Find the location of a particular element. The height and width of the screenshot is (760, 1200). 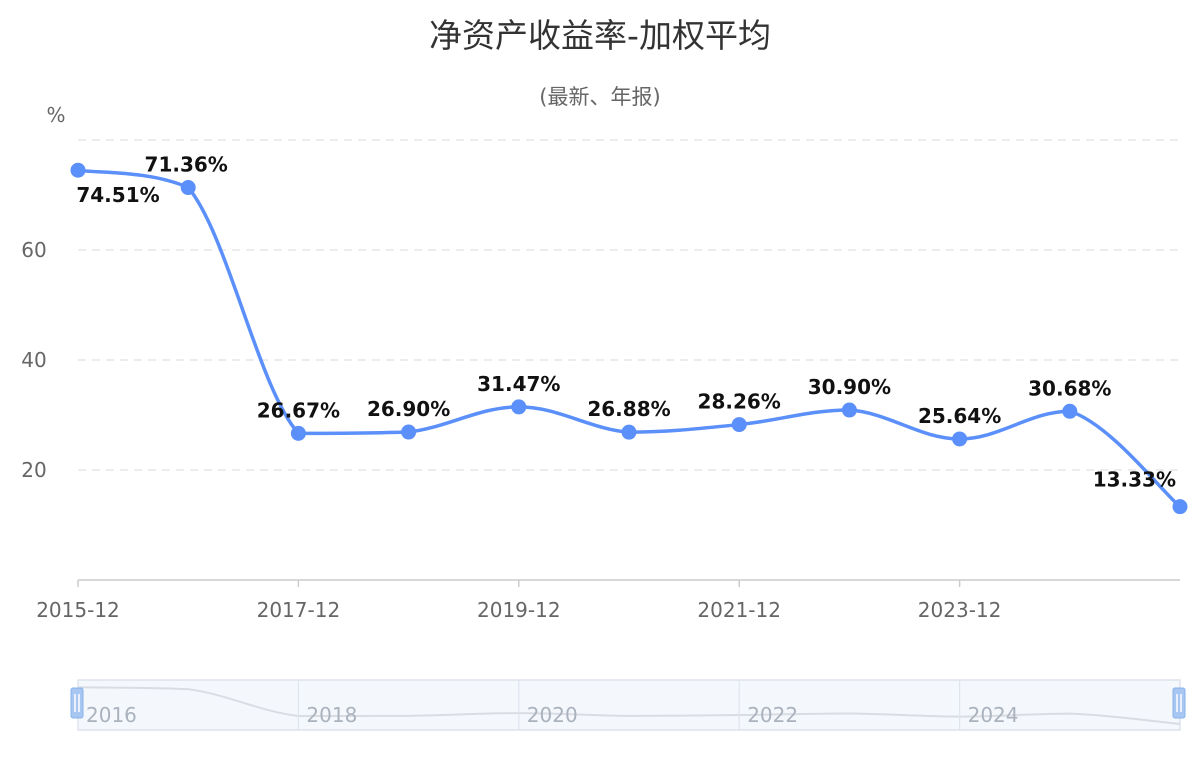

data-label: 30.68% is located at coordinates (1069, 388).